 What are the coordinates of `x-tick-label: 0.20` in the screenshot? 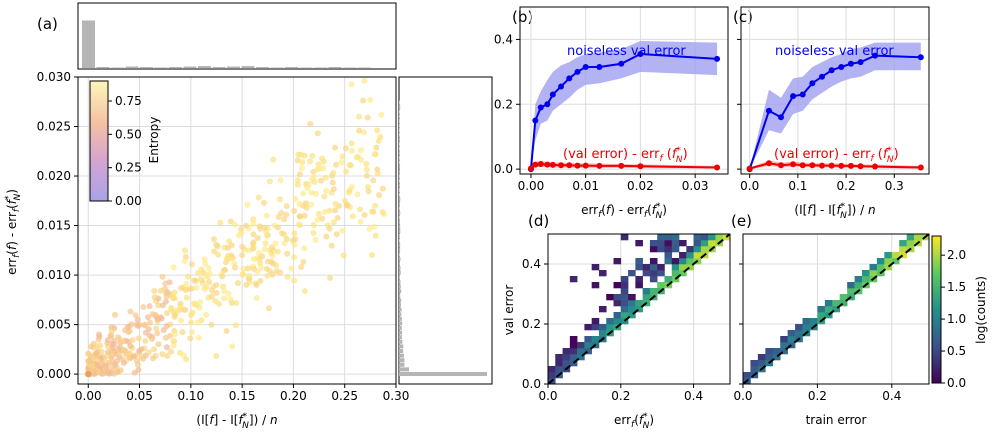 It's located at (293, 396).